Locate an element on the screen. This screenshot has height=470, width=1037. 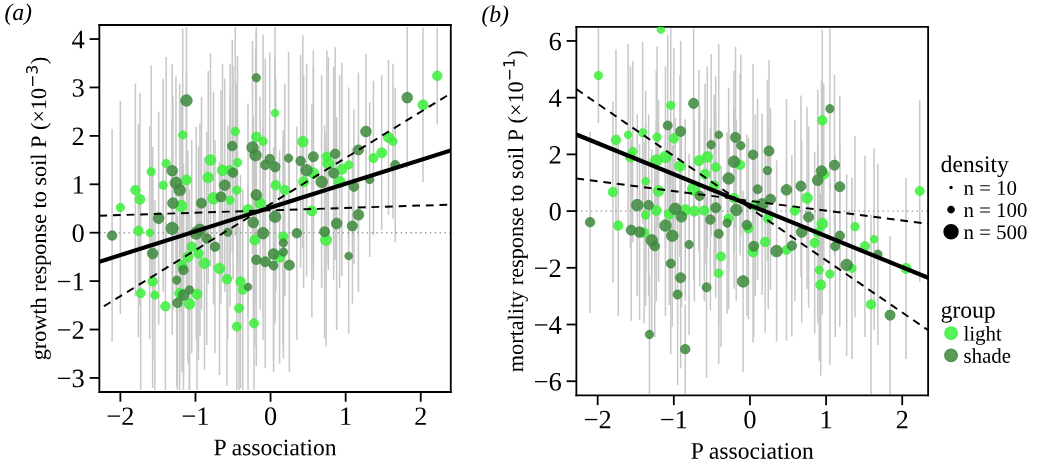
y-tick-label: −6 is located at coordinates (548, 381).